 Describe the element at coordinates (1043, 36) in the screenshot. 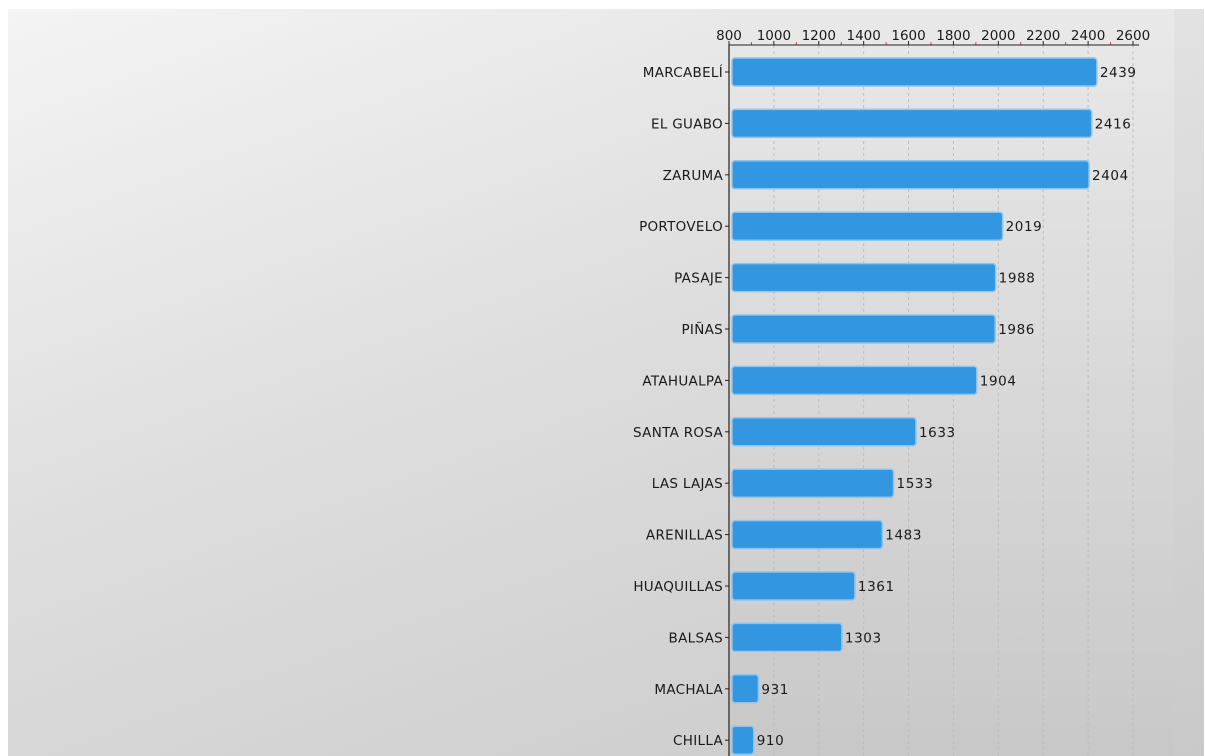

I see `x-tick-label: 2200` at that location.